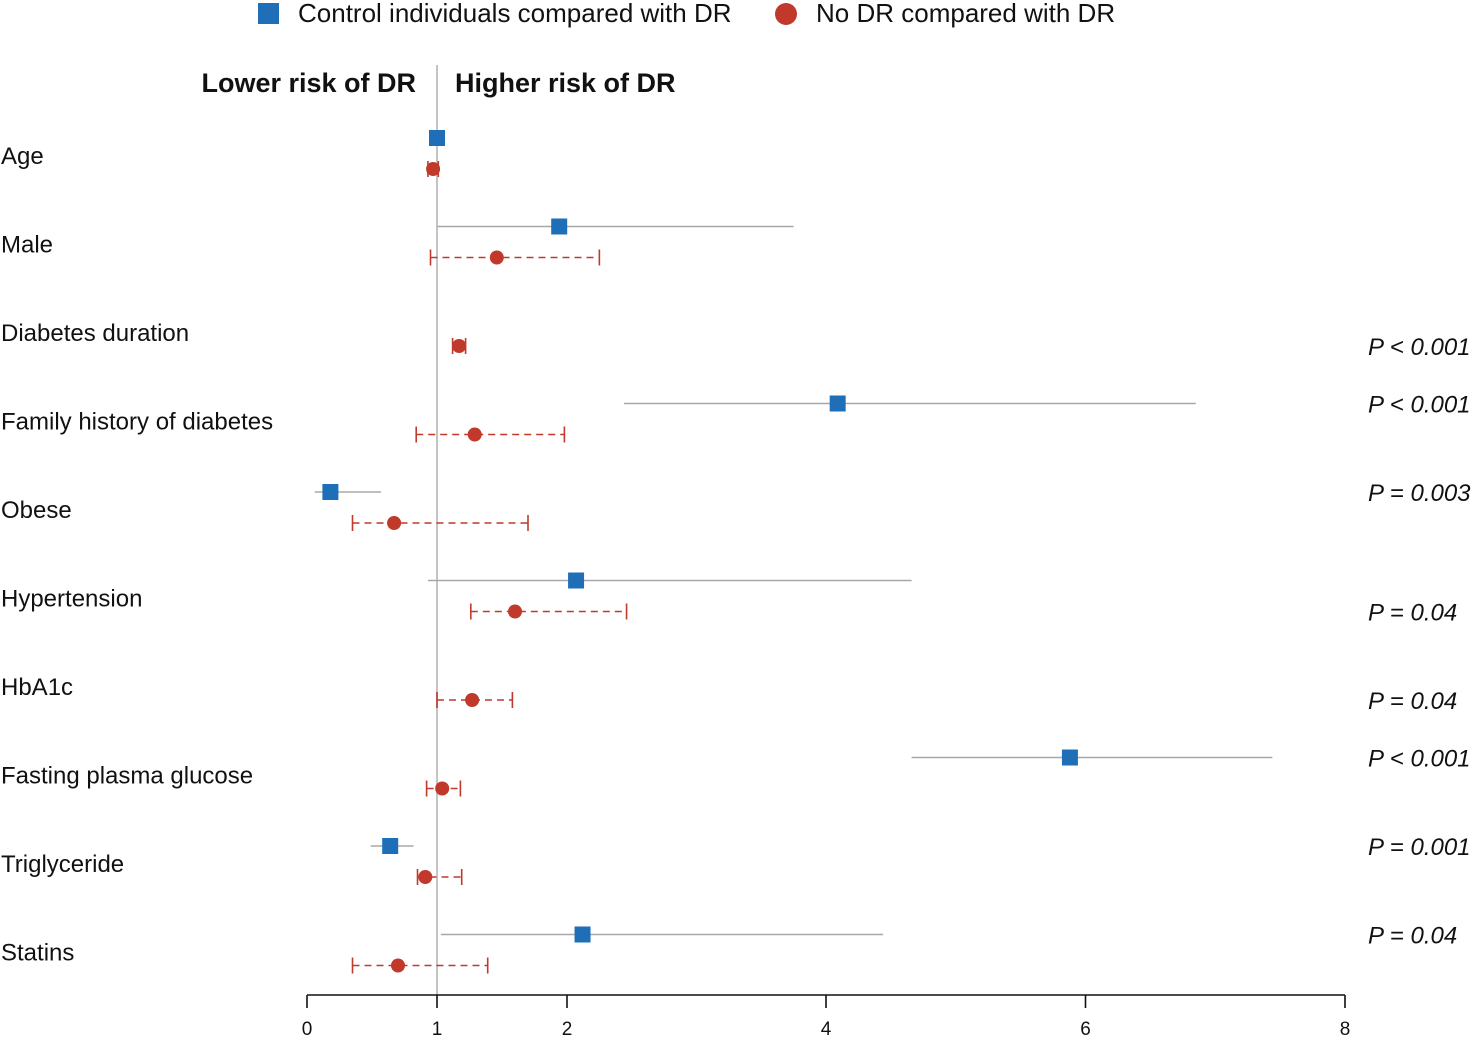 The width and height of the screenshot is (1476, 1041). Describe the element at coordinates (62, 864) in the screenshot. I see `row-label: Triglyceride` at that location.